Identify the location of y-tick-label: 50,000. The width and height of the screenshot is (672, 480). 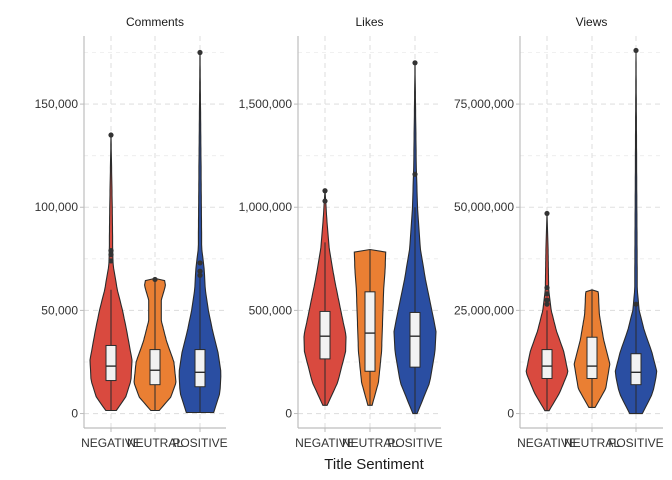
(59, 310).